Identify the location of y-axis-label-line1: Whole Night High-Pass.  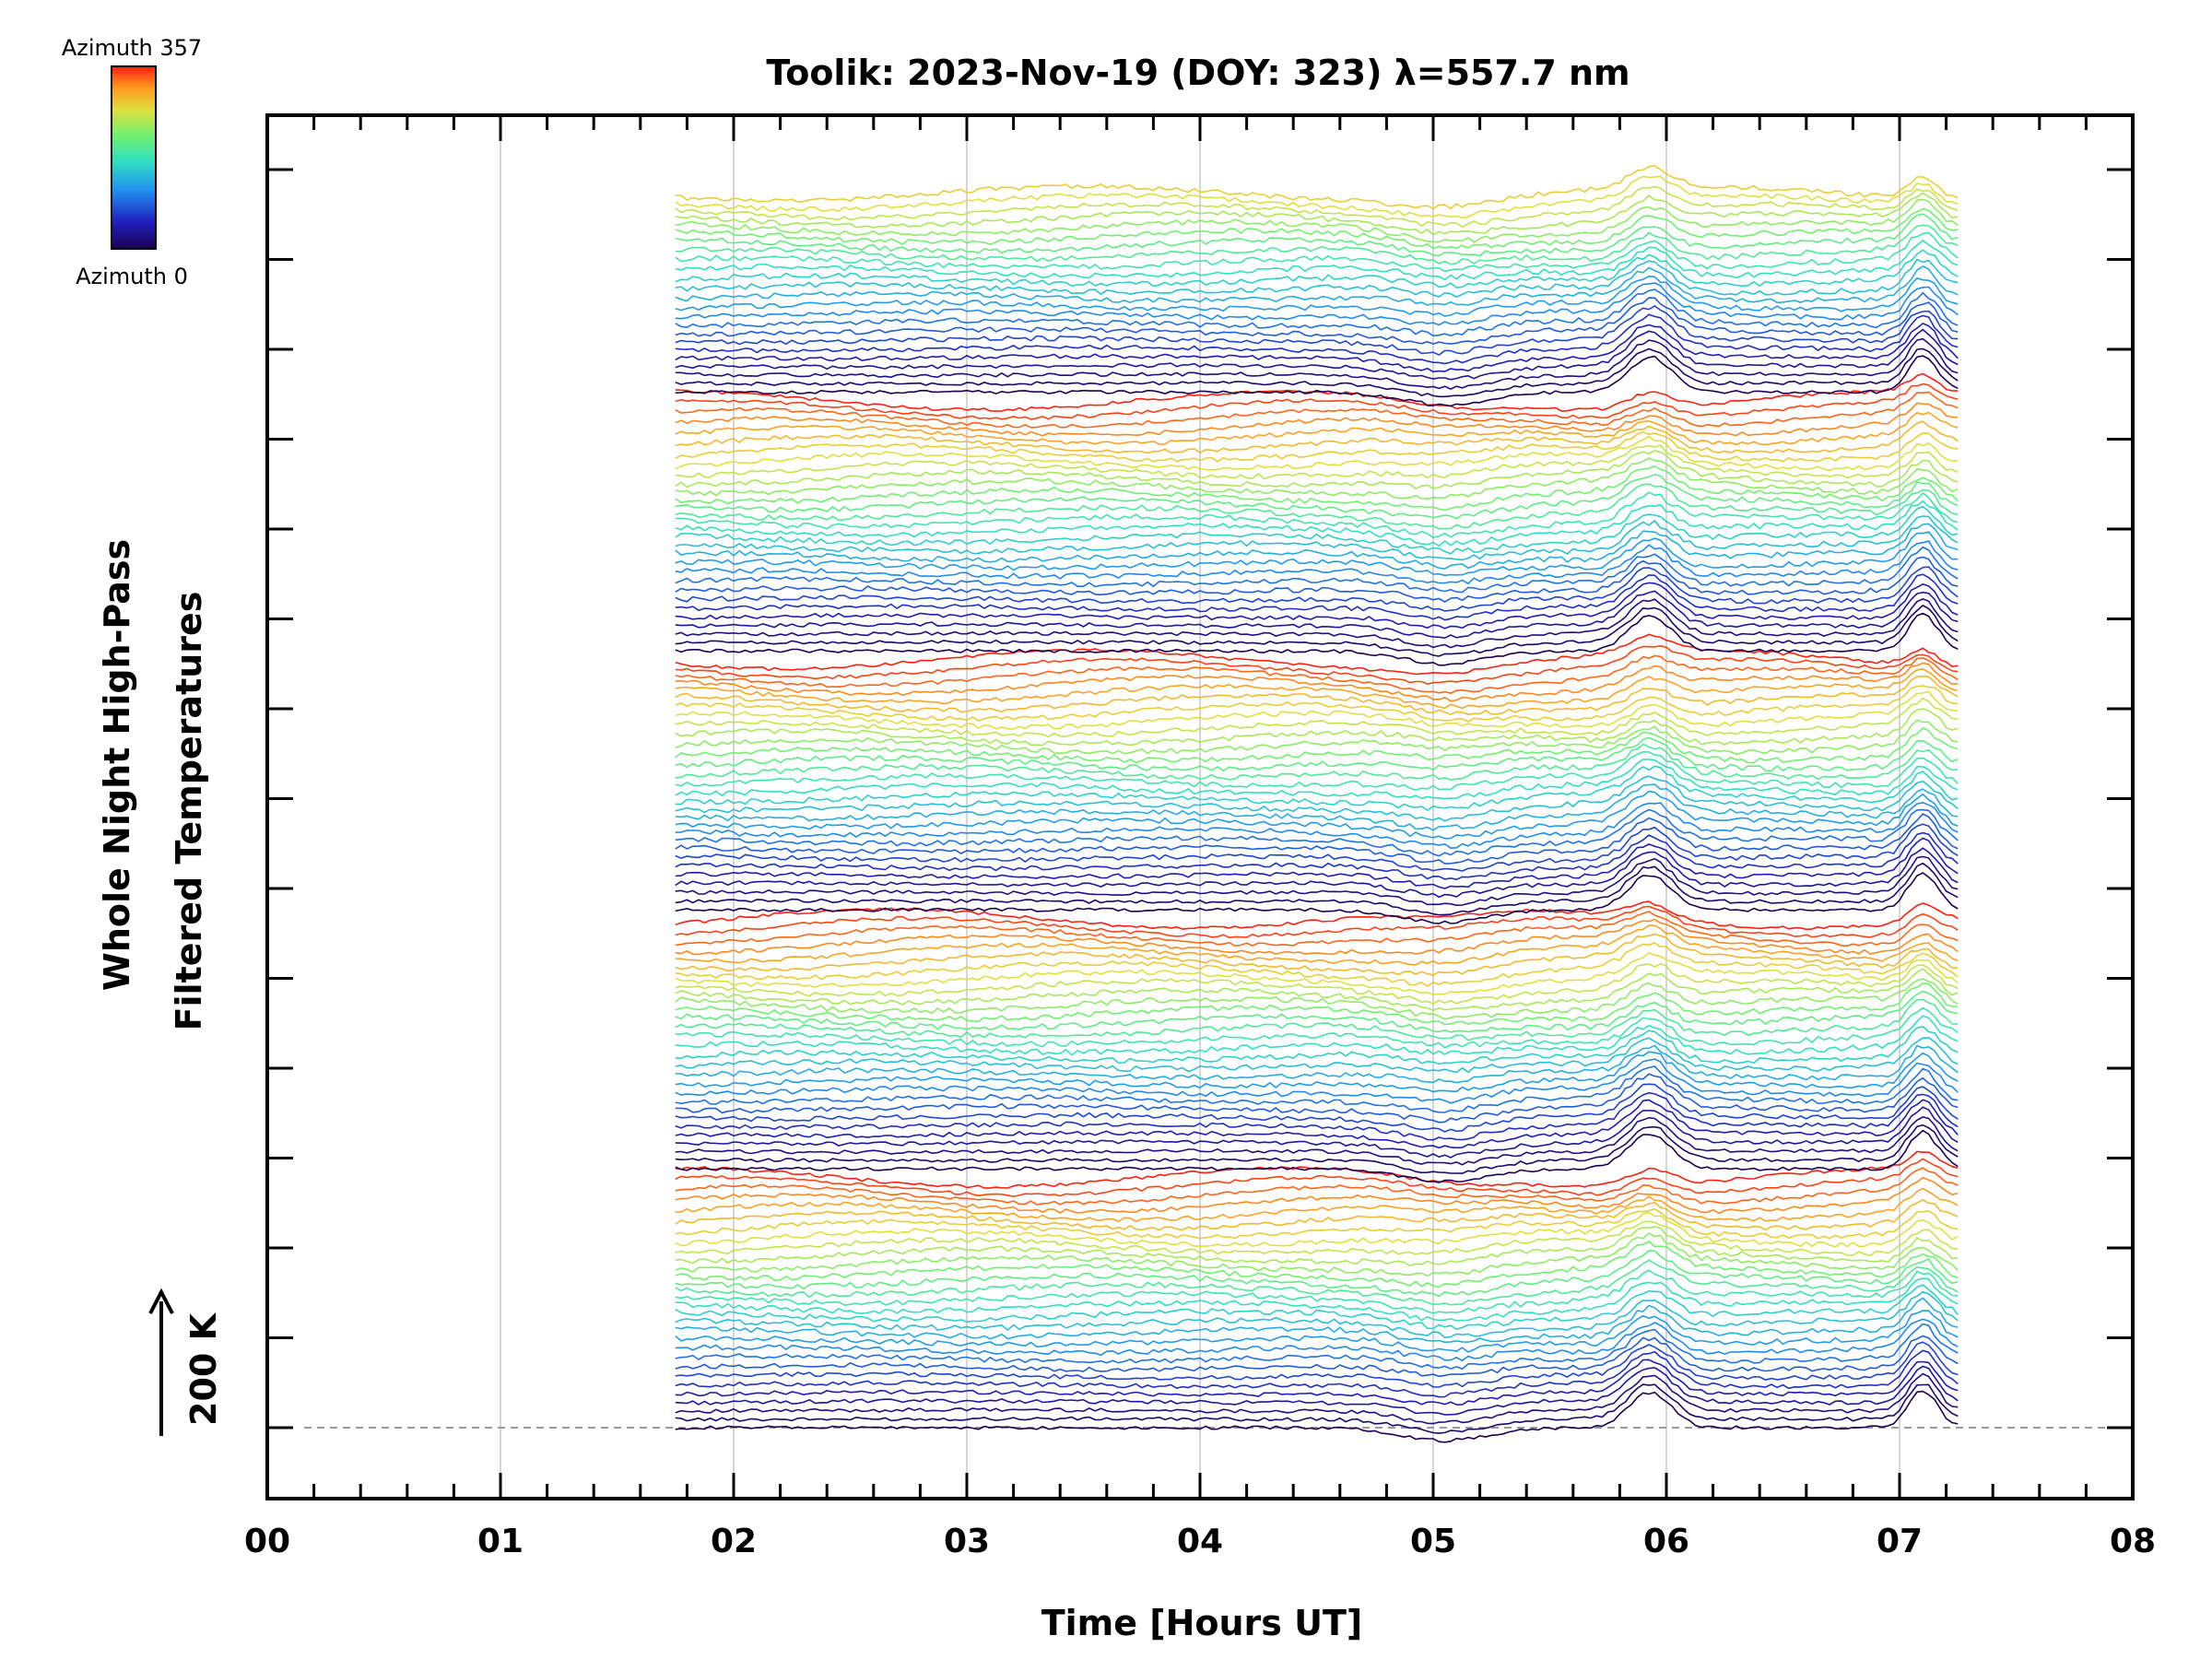
(117, 765).